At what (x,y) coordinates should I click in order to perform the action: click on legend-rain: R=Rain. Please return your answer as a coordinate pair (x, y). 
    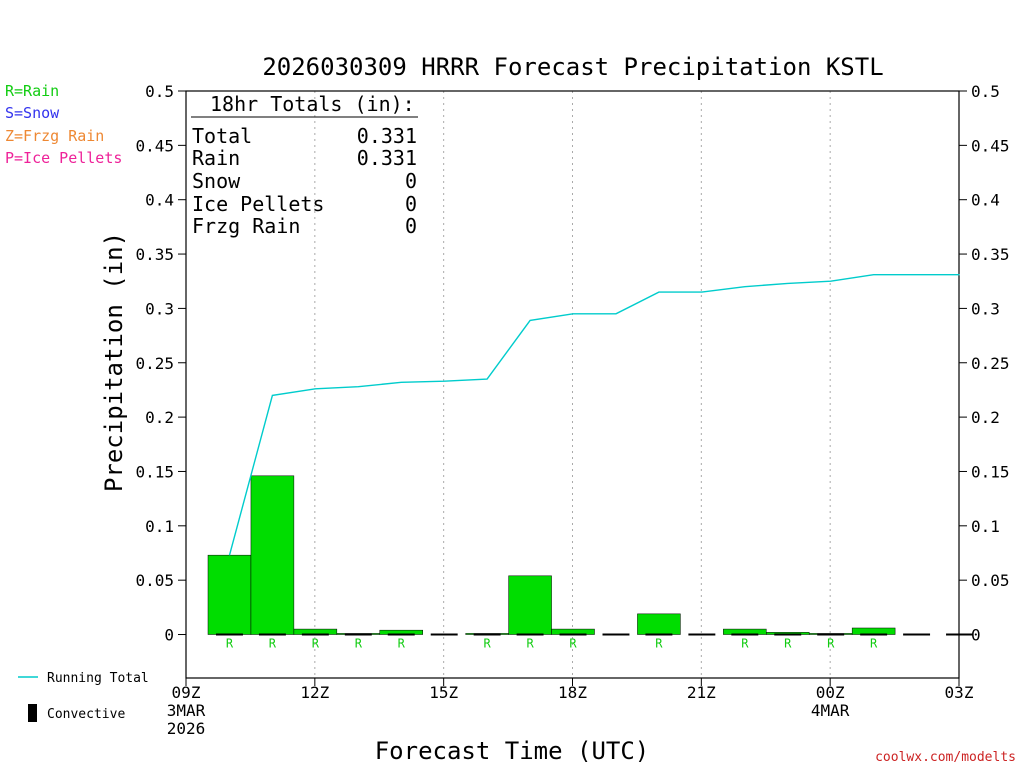
    Looking at the image, I should click on (32, 91).